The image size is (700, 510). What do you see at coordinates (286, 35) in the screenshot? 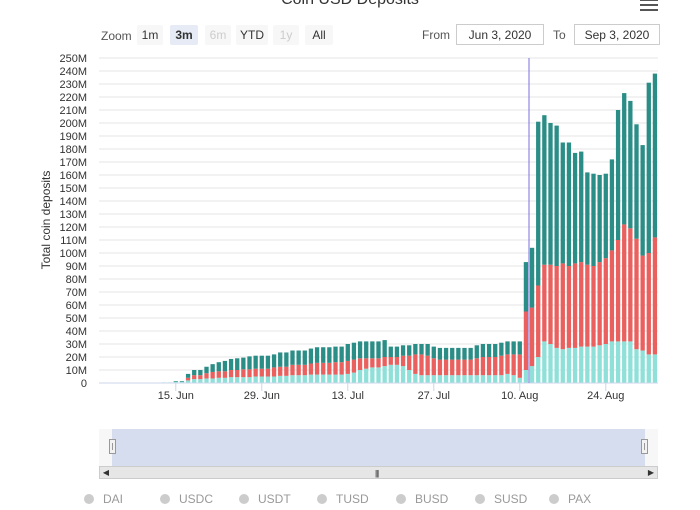
I see `zoom-1y-button: 1y` at bounding box center [286, 35].